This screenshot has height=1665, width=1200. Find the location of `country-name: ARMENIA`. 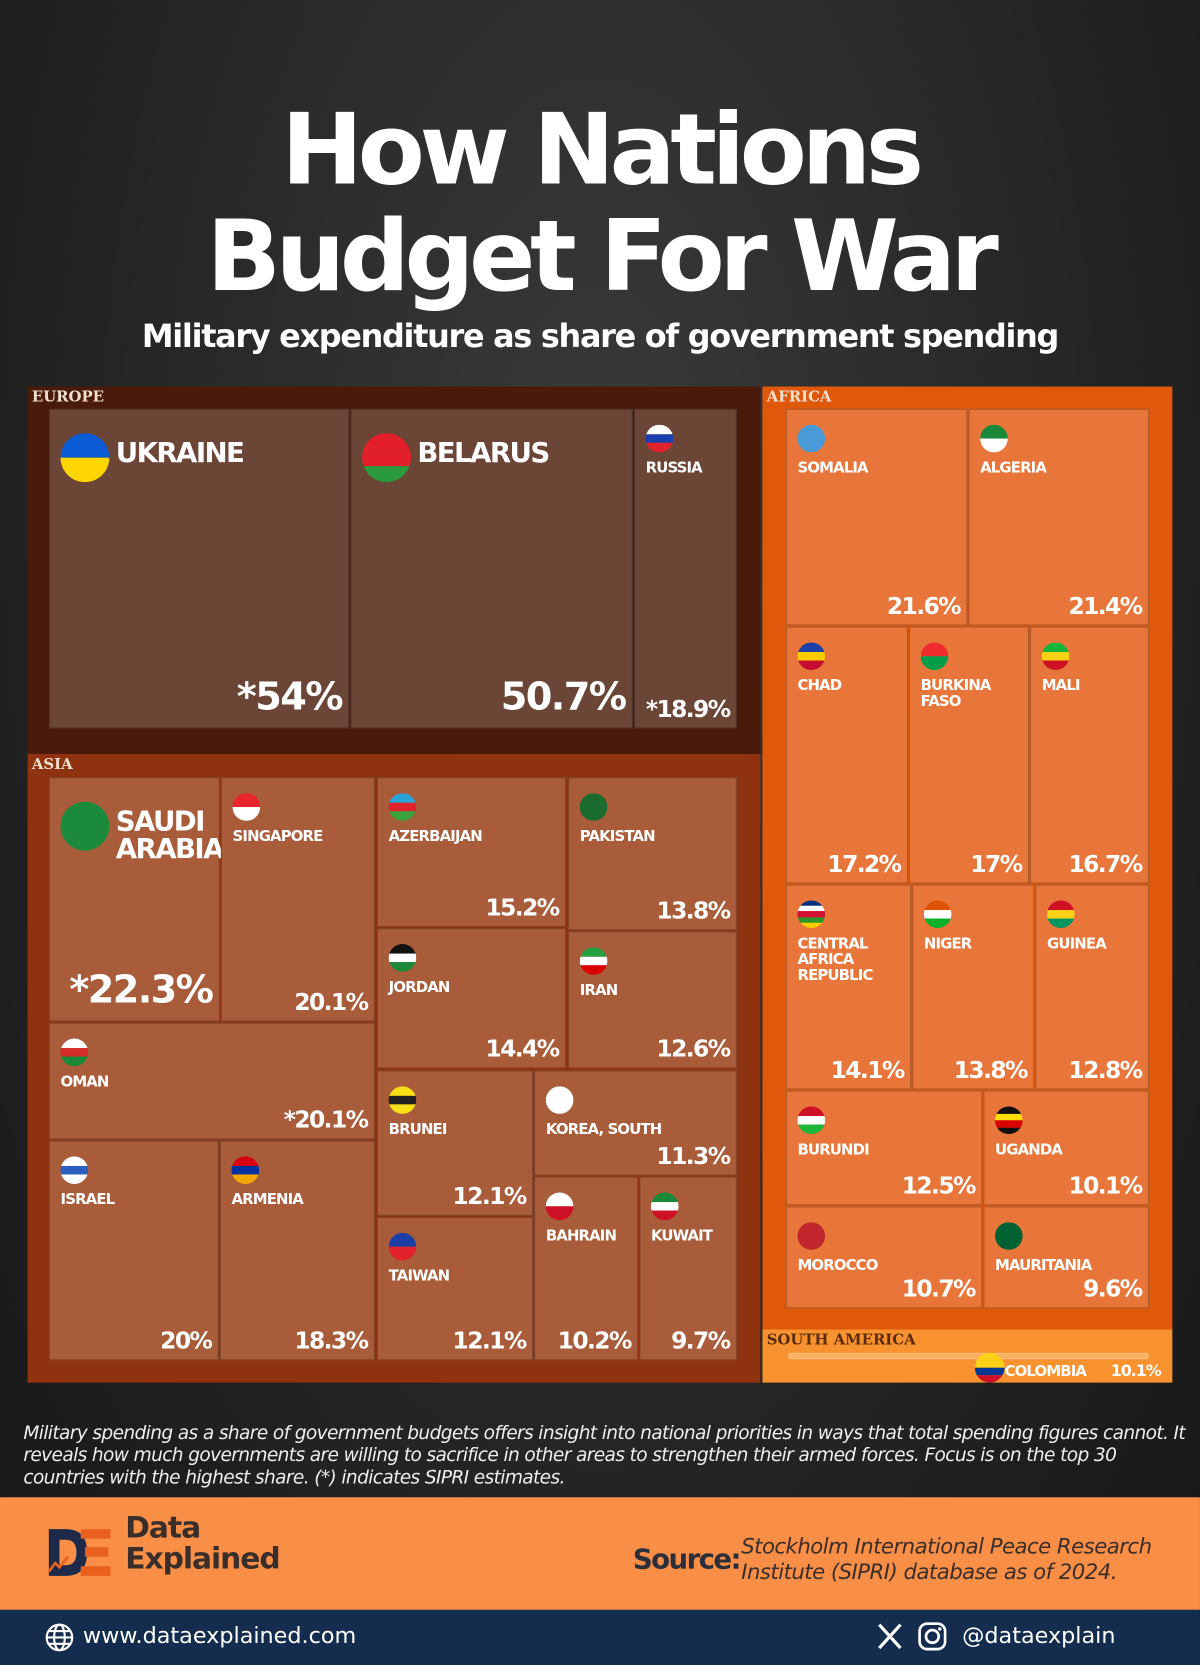

country-name: ARMENIA is located at coordinates (267, 1200).